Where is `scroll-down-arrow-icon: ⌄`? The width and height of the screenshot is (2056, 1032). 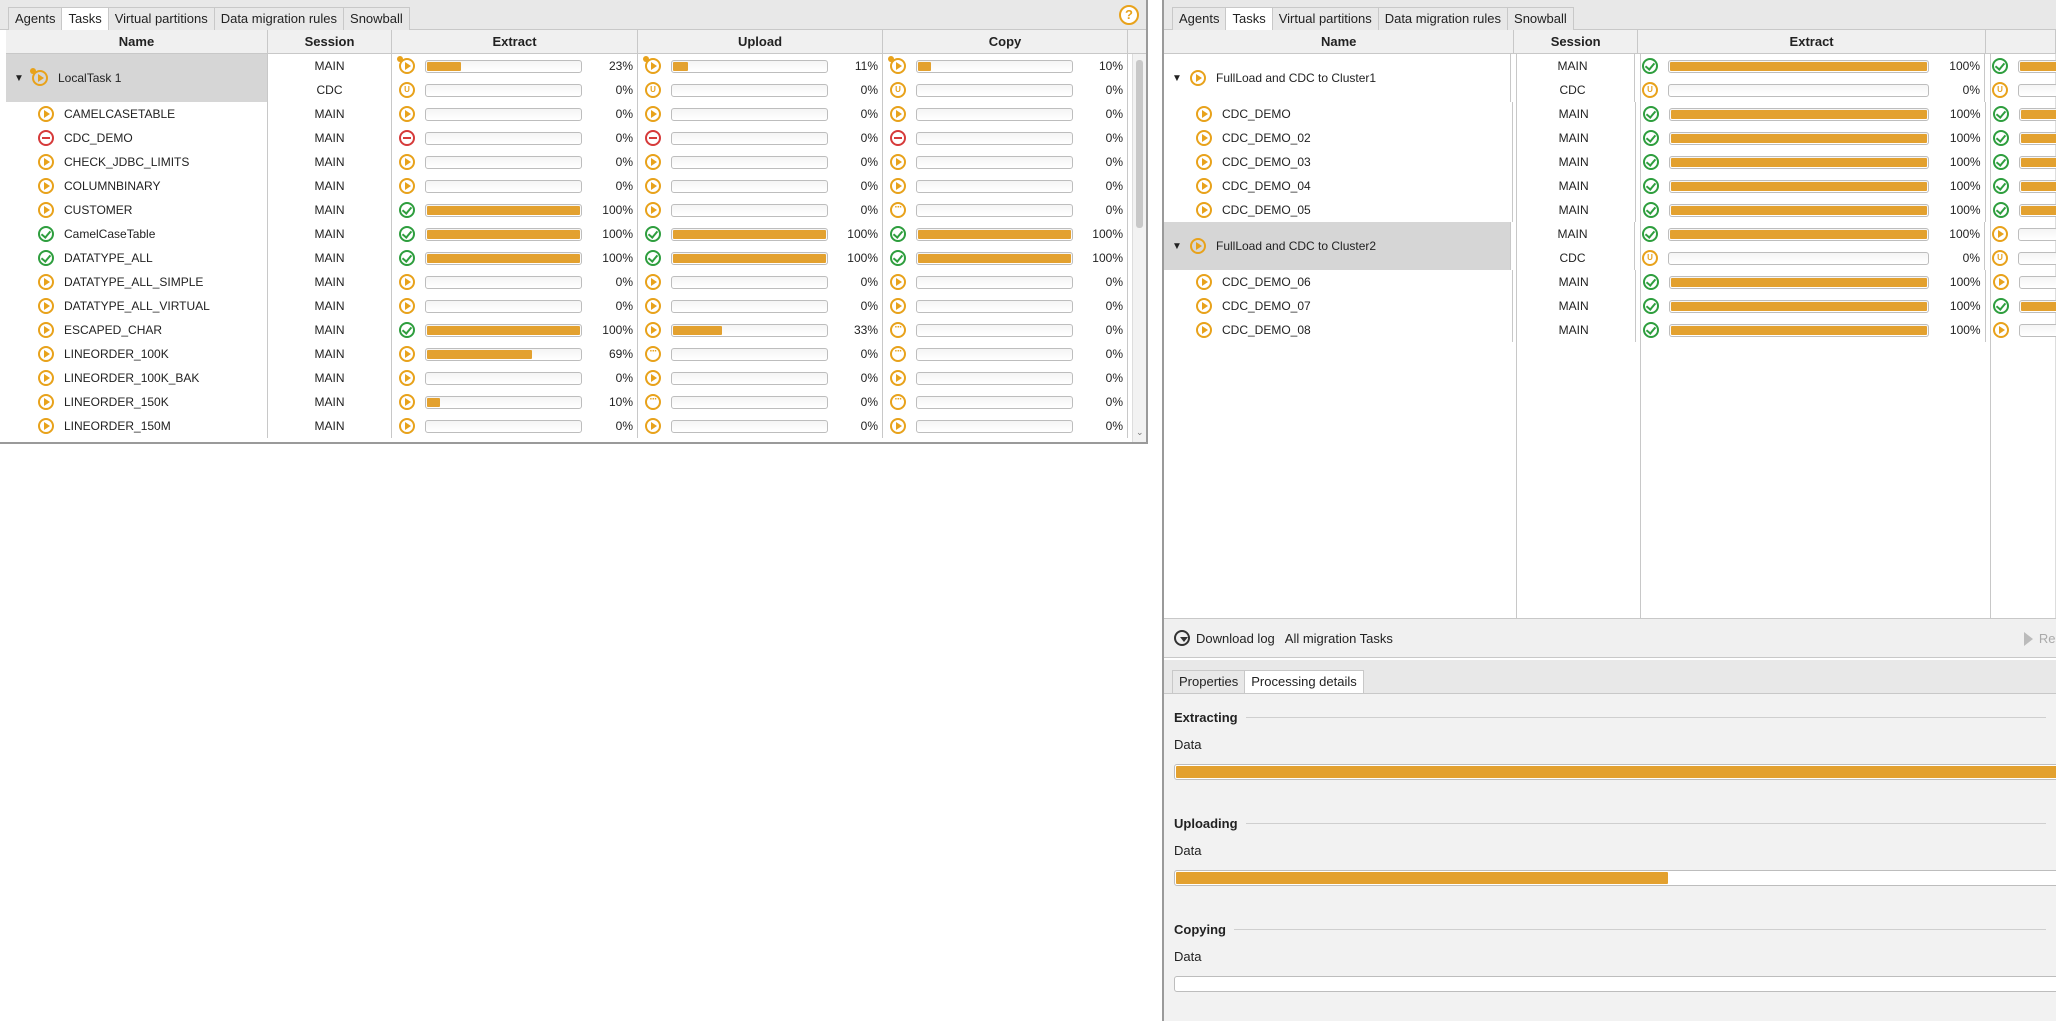 scroll-down-arrow-icon: ⌄ is located at coordinates (1140, 432).